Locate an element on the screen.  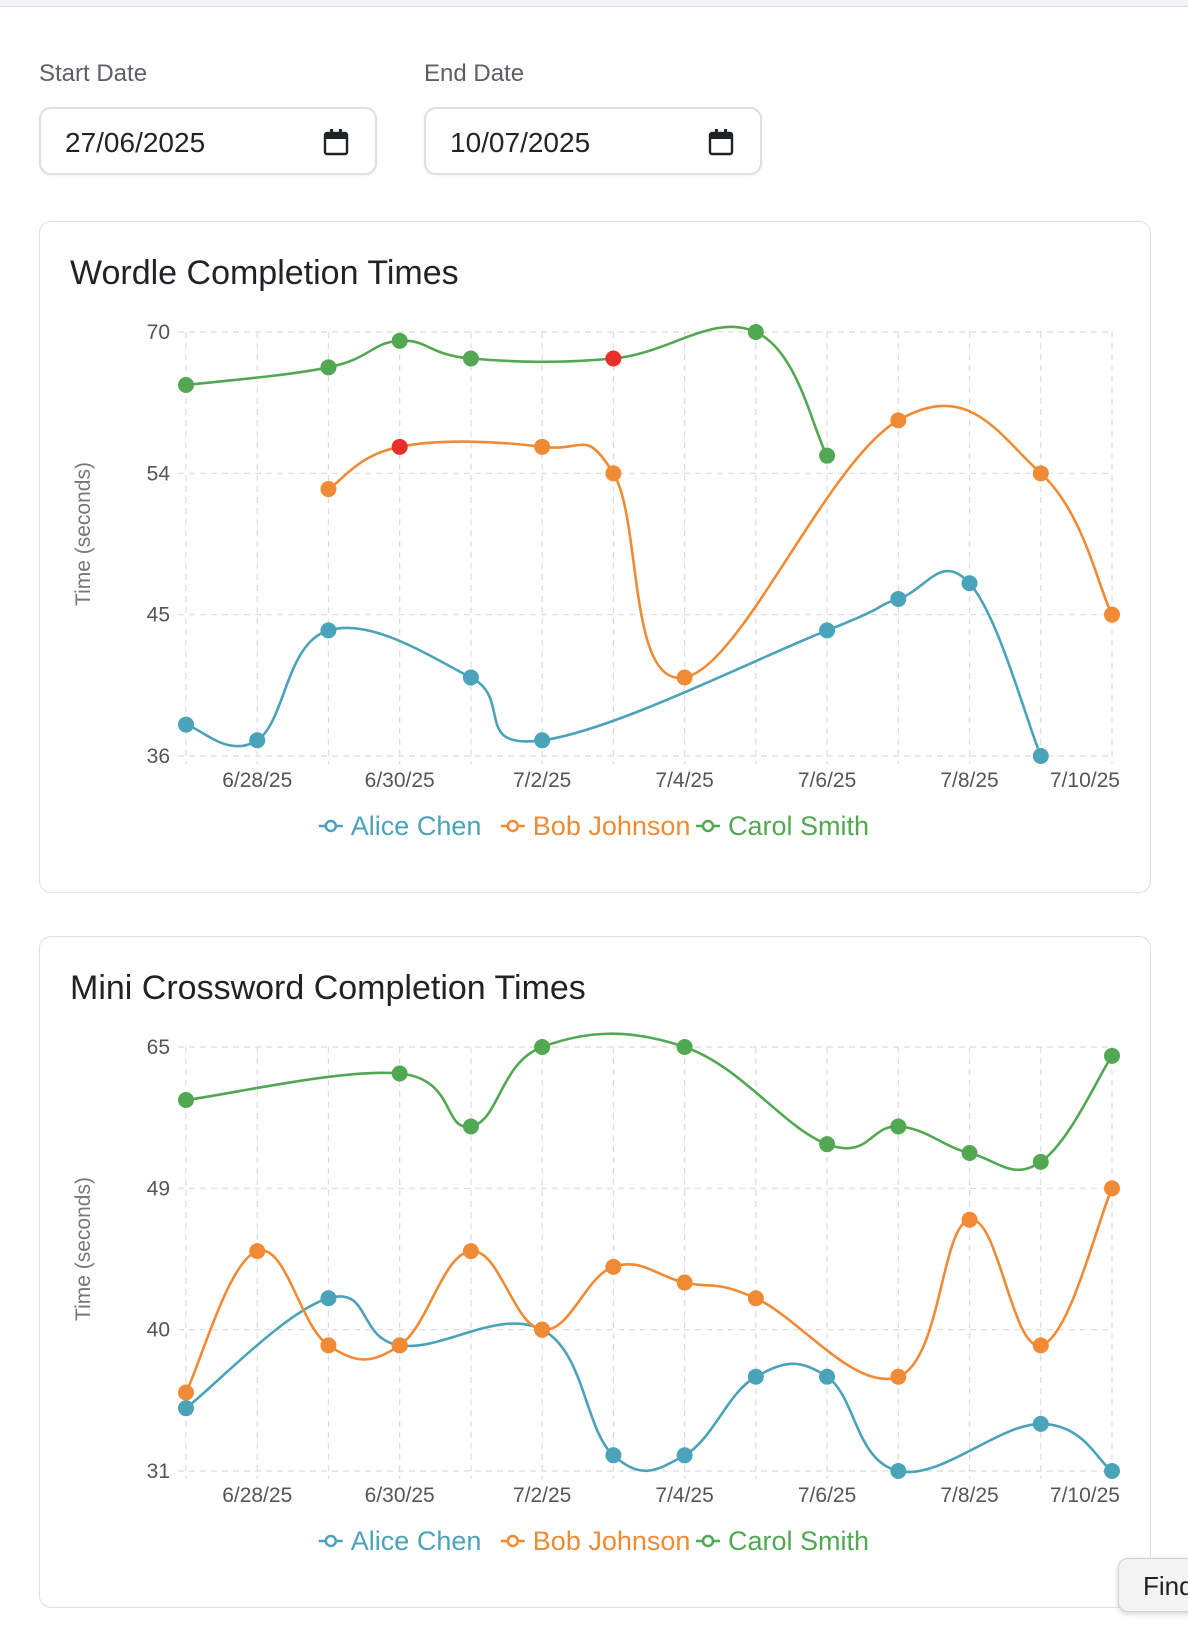
x-tick-label: 7/10/25 is located at coordinates (1085, 1495).